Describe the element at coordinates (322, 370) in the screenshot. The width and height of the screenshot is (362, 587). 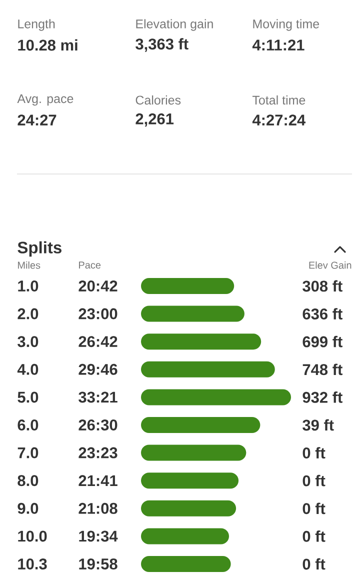
I see `text: 748 ft` at that location.